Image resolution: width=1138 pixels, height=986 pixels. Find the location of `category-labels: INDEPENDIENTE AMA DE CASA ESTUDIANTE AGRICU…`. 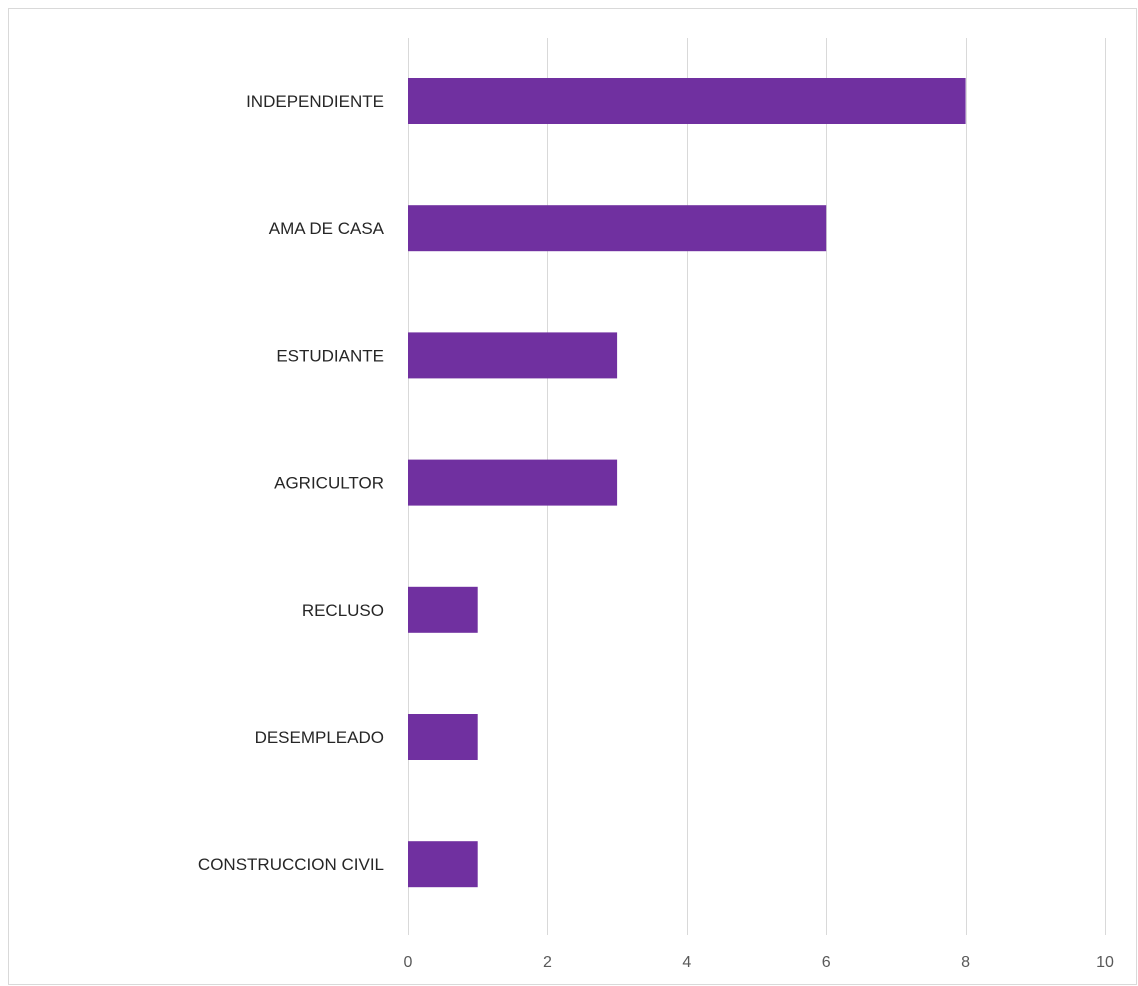

category-labels: INDEPENDIENTE AMA DE CASA ESTUDIANTE AGRICU… is located at coordinates (291, 483).